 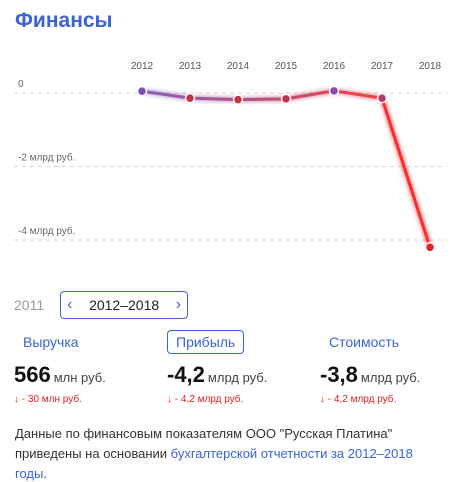 What do you see at coordinates (382, 98) in the screenshot?
I see `data-point-2017` at bounding box center [382, 98].